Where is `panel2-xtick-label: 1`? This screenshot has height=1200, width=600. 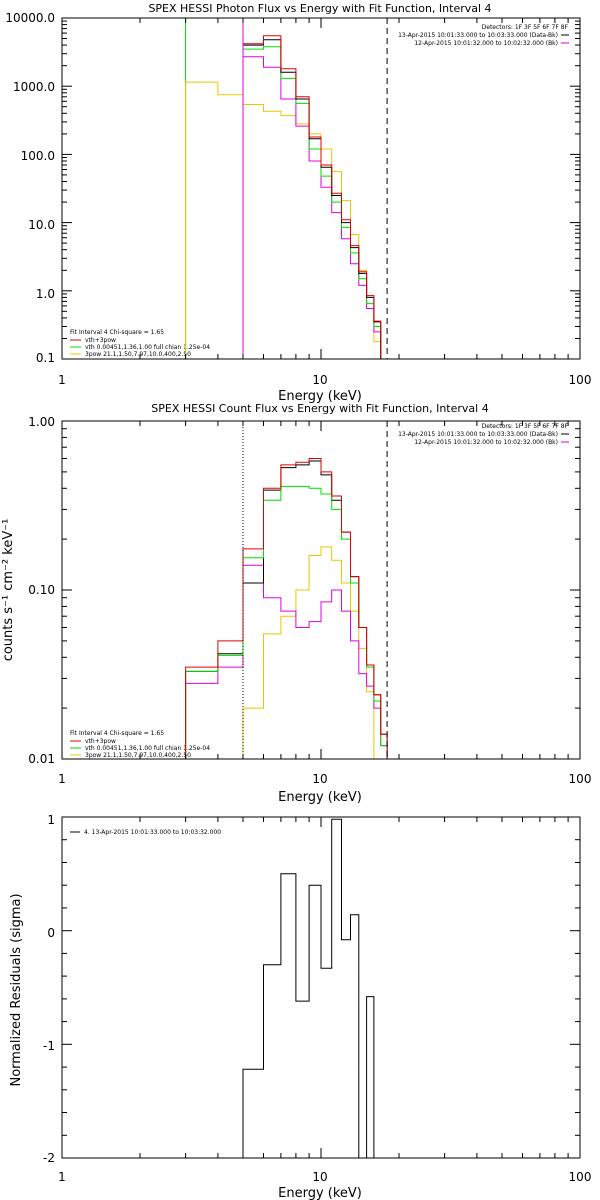
panel2-xtick-label: 1 is located at coordinates (62, 779).